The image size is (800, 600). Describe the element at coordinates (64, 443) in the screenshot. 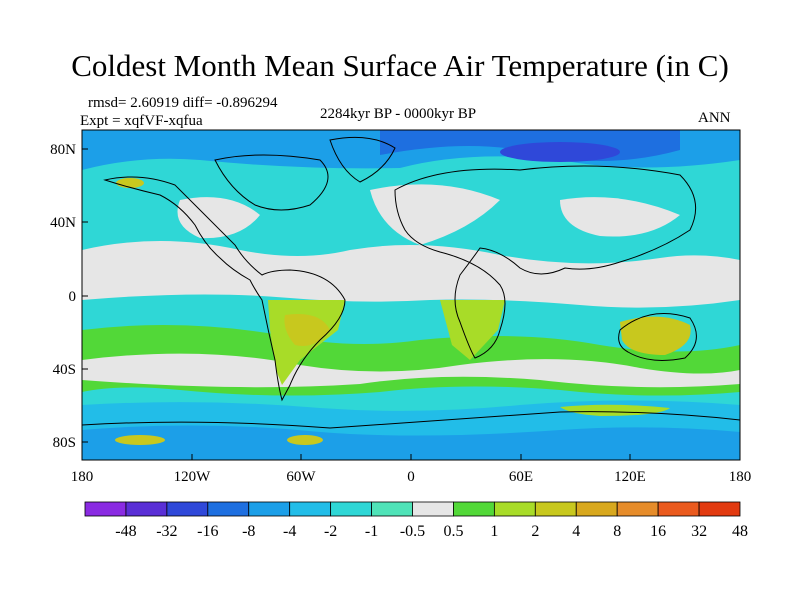

I see `lat-label-80s: 80S` at that location.